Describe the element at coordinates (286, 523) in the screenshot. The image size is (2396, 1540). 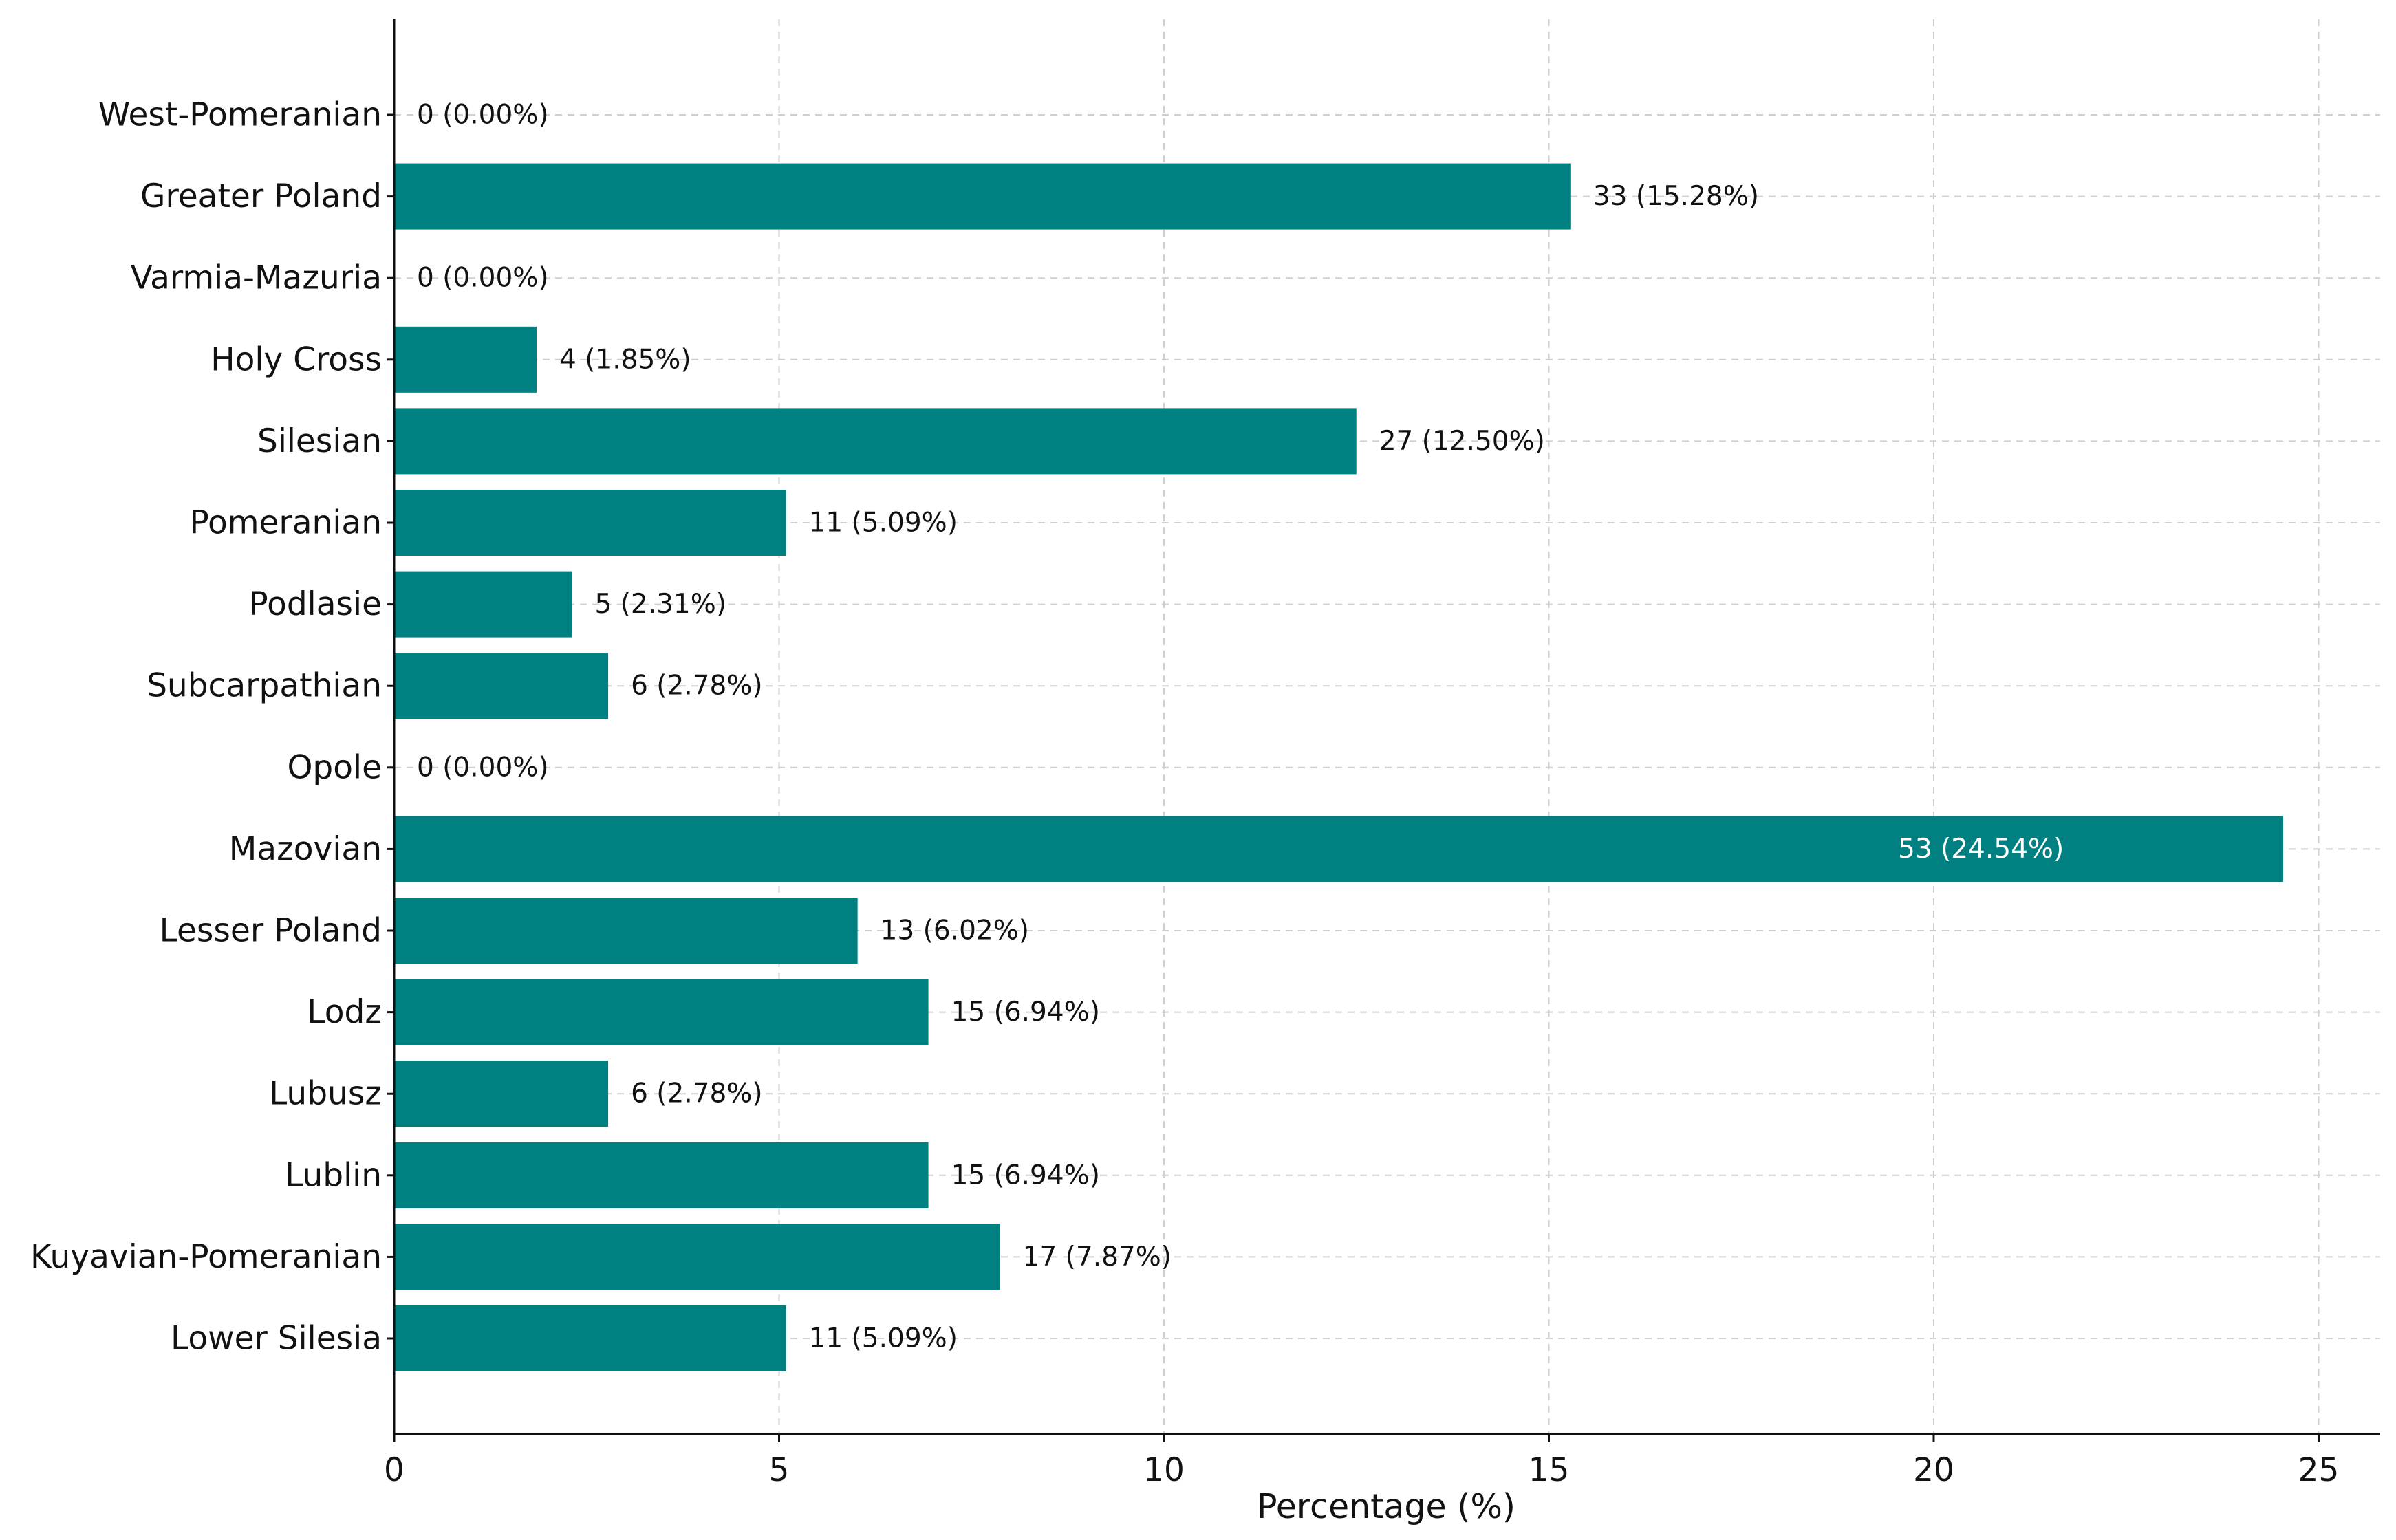
I see `category-label: Pomeranian` at that location.